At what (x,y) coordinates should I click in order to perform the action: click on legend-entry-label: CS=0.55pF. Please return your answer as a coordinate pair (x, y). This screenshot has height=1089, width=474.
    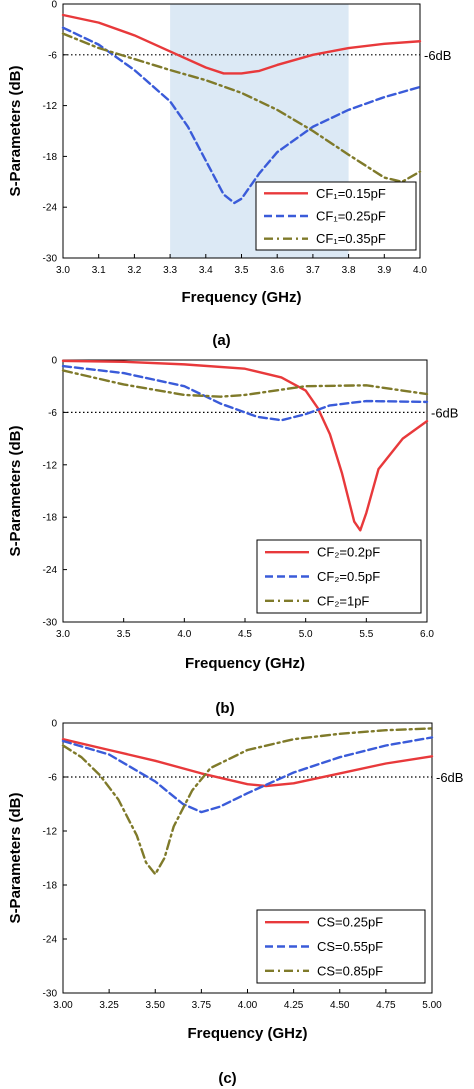
    Looking at the image, I should click on (350, 946).